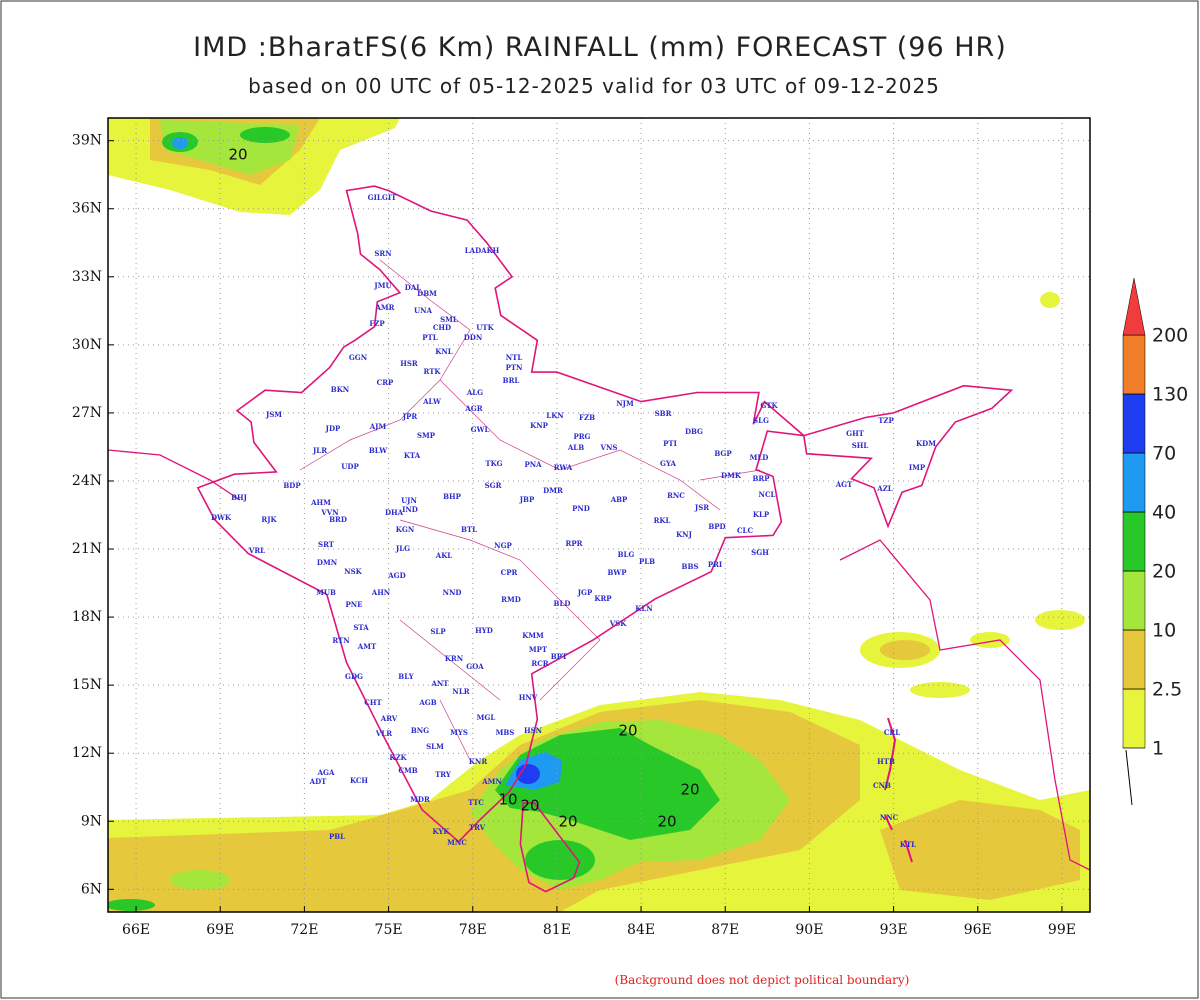 Image resolution: width=1200 pixels, height=1000 pixels. Describe the element at coordinates (484, 630) in the screenshot. I see `station-label: HYD` at that location.